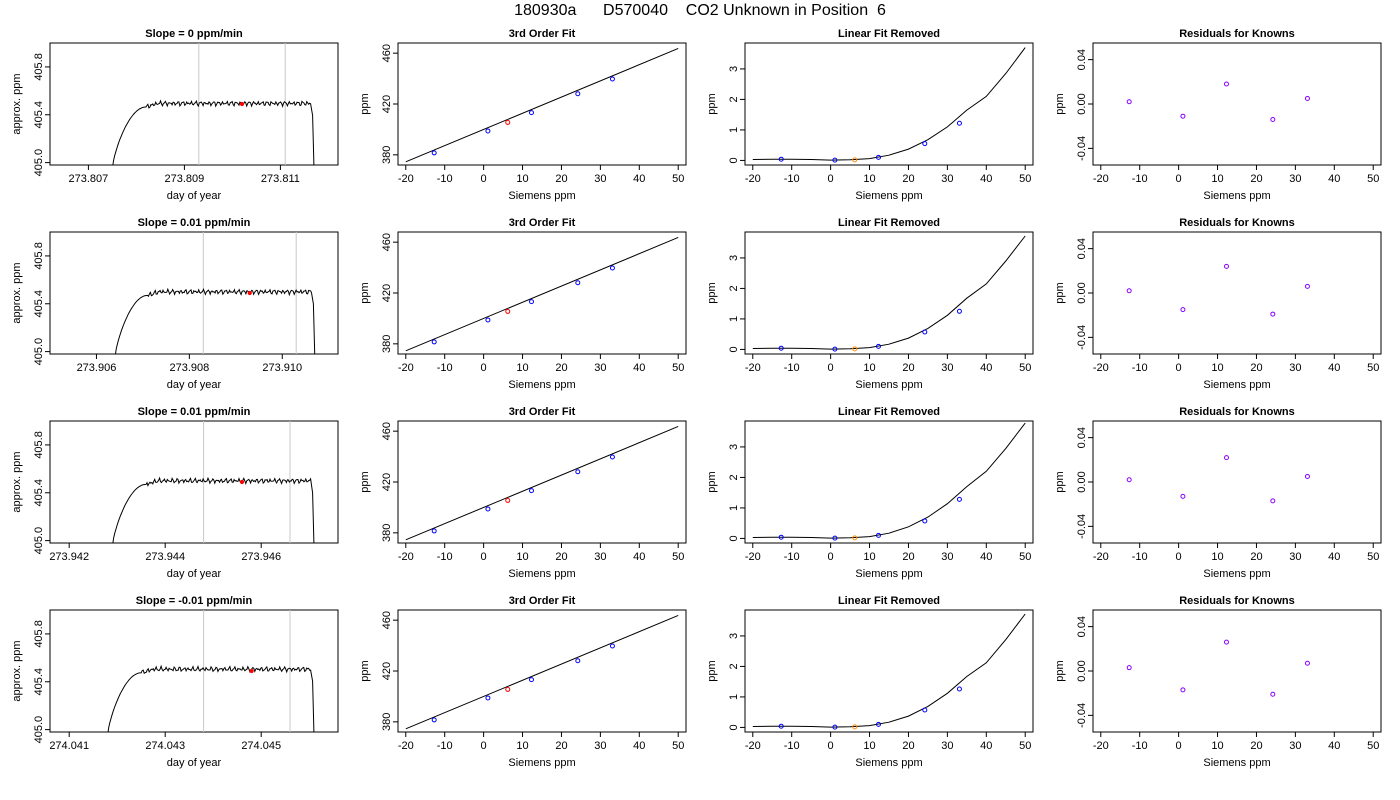 This screenshot has width=1400, height=800. What do you see at coordinates (1082, 248) in the screenshot?
I see `y-tick-label: 0.04` at bounding box center [1082, 248].